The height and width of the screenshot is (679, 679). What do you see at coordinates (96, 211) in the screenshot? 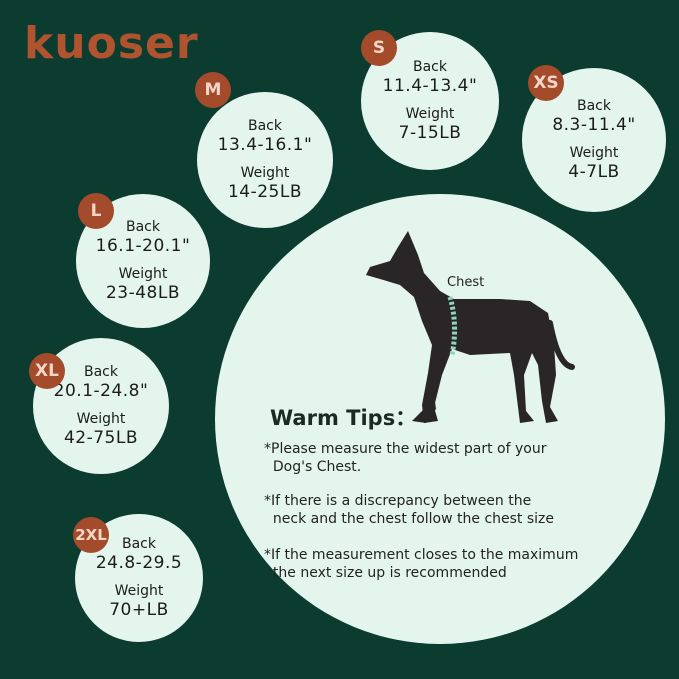
I see `size-badge-l: L` at bounding box center [96, 211].